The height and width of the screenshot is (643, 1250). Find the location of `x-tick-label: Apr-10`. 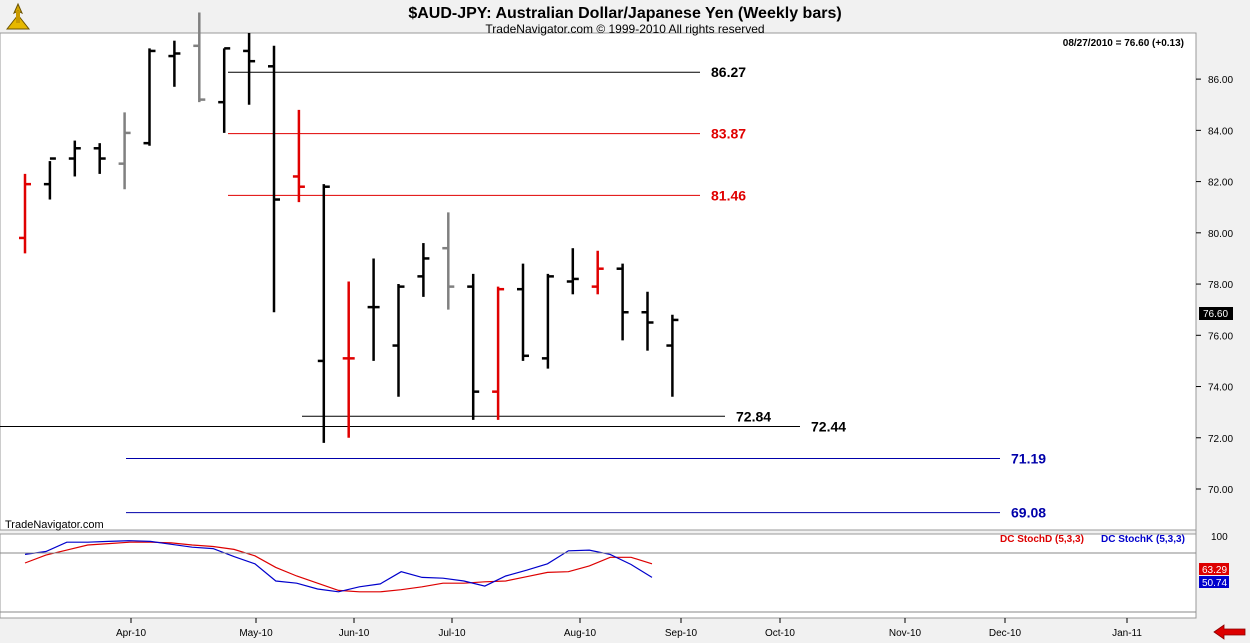

x-tick-label: Apr-10 is located at coordinates (131, 633).